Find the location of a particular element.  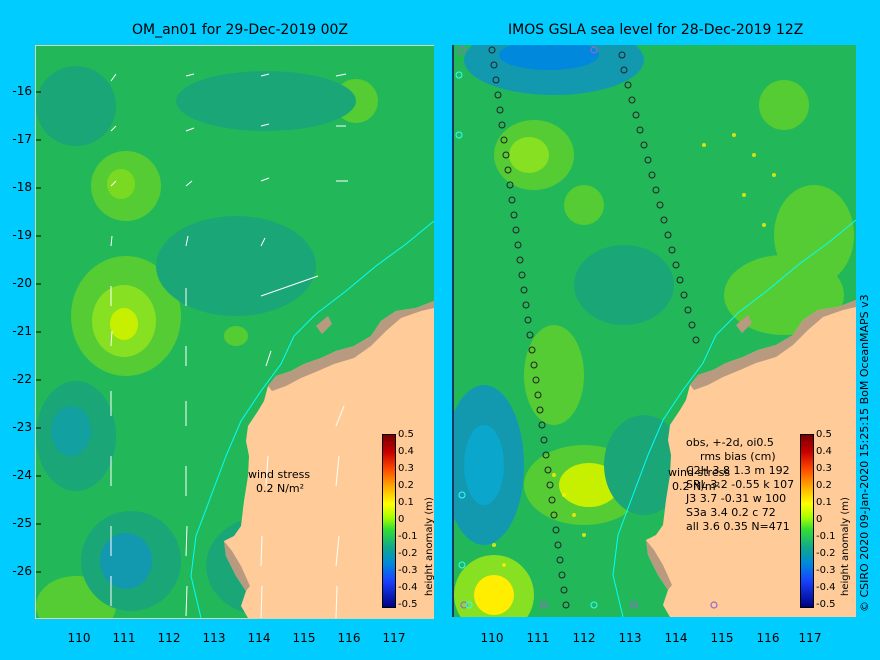

lat-label: -22 is located at coordinates (22, 379).